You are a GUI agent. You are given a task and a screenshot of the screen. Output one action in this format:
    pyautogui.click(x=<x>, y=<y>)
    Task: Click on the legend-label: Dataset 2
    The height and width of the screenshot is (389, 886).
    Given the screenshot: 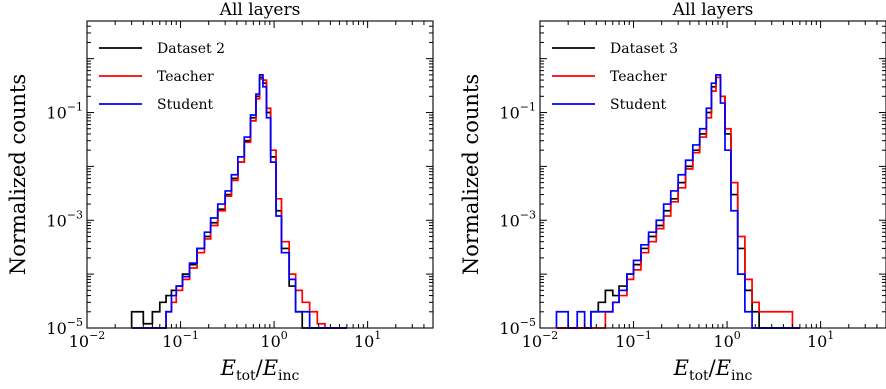 What is the action you would take?
    pyautogui.click(x=191, y=49)
    